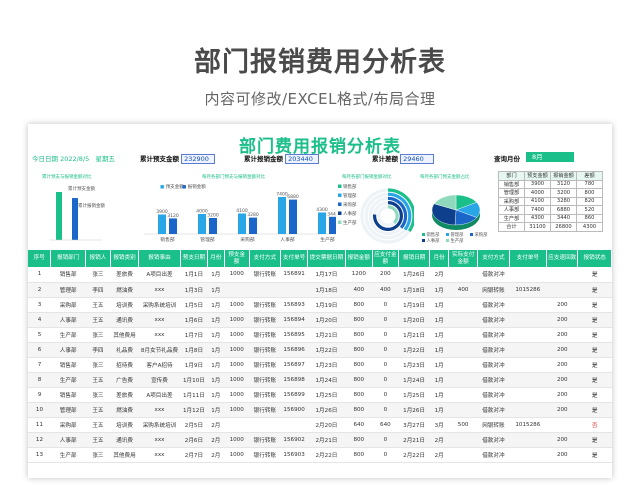 The image size is (640, 485). Describe the element at coordinates (39, 305) in the screenshot. I see `table-cell: 3` at that location.